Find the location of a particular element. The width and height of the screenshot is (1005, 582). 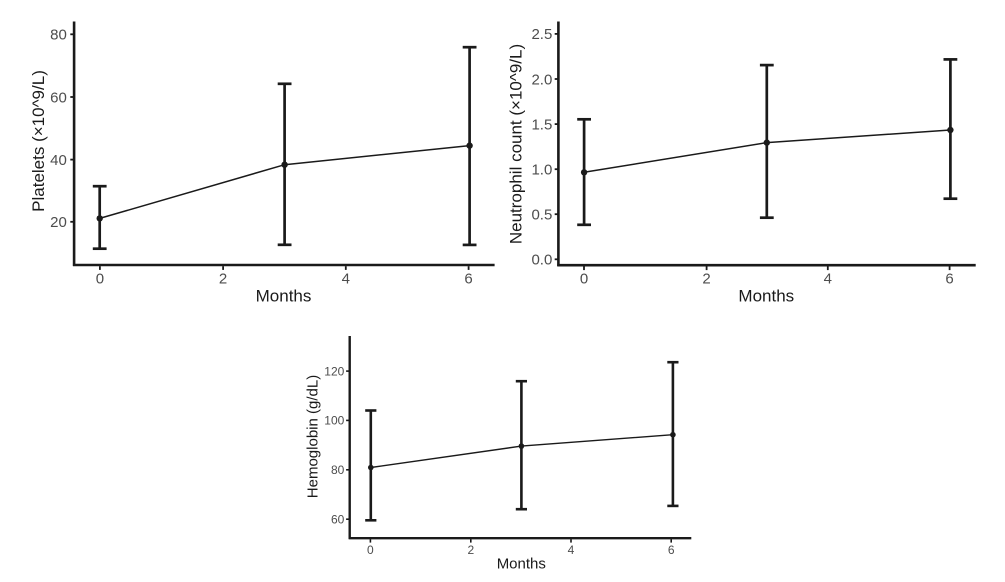

svg-text: 1.5 is located at coordinates (541, 124).